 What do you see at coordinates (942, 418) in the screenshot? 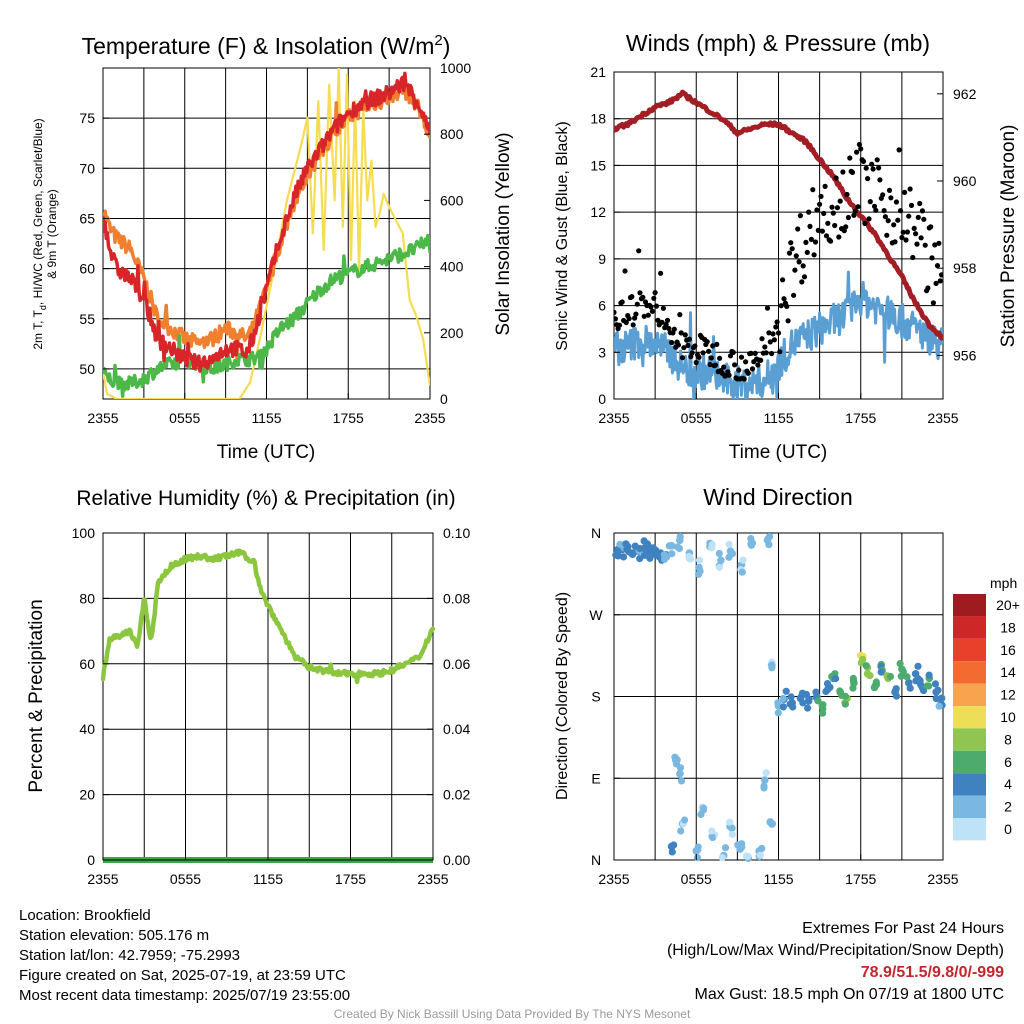
I see `wind-xtick-label-4: 2355` at bounding box center [942, 418].